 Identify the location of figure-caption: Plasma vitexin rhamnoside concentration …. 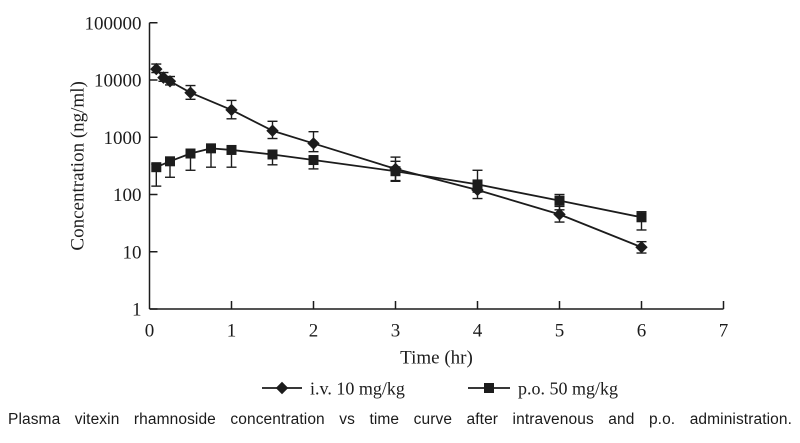
(400, 419).